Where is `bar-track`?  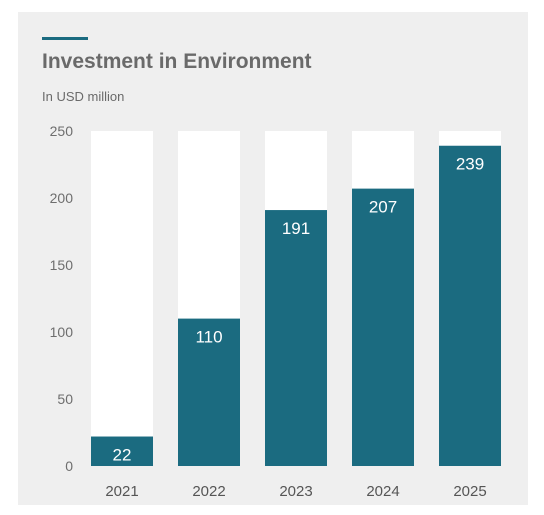
bar-track is located at coordinates (122, 298).